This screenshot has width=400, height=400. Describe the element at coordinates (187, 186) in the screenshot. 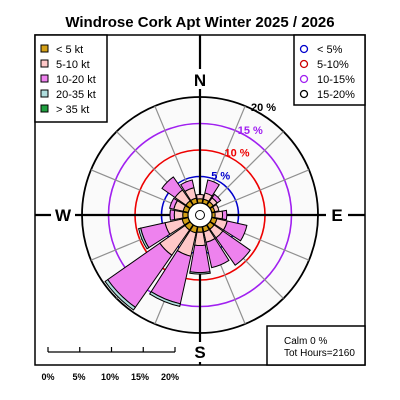

I see `bar-nnw-bin2` at that location.